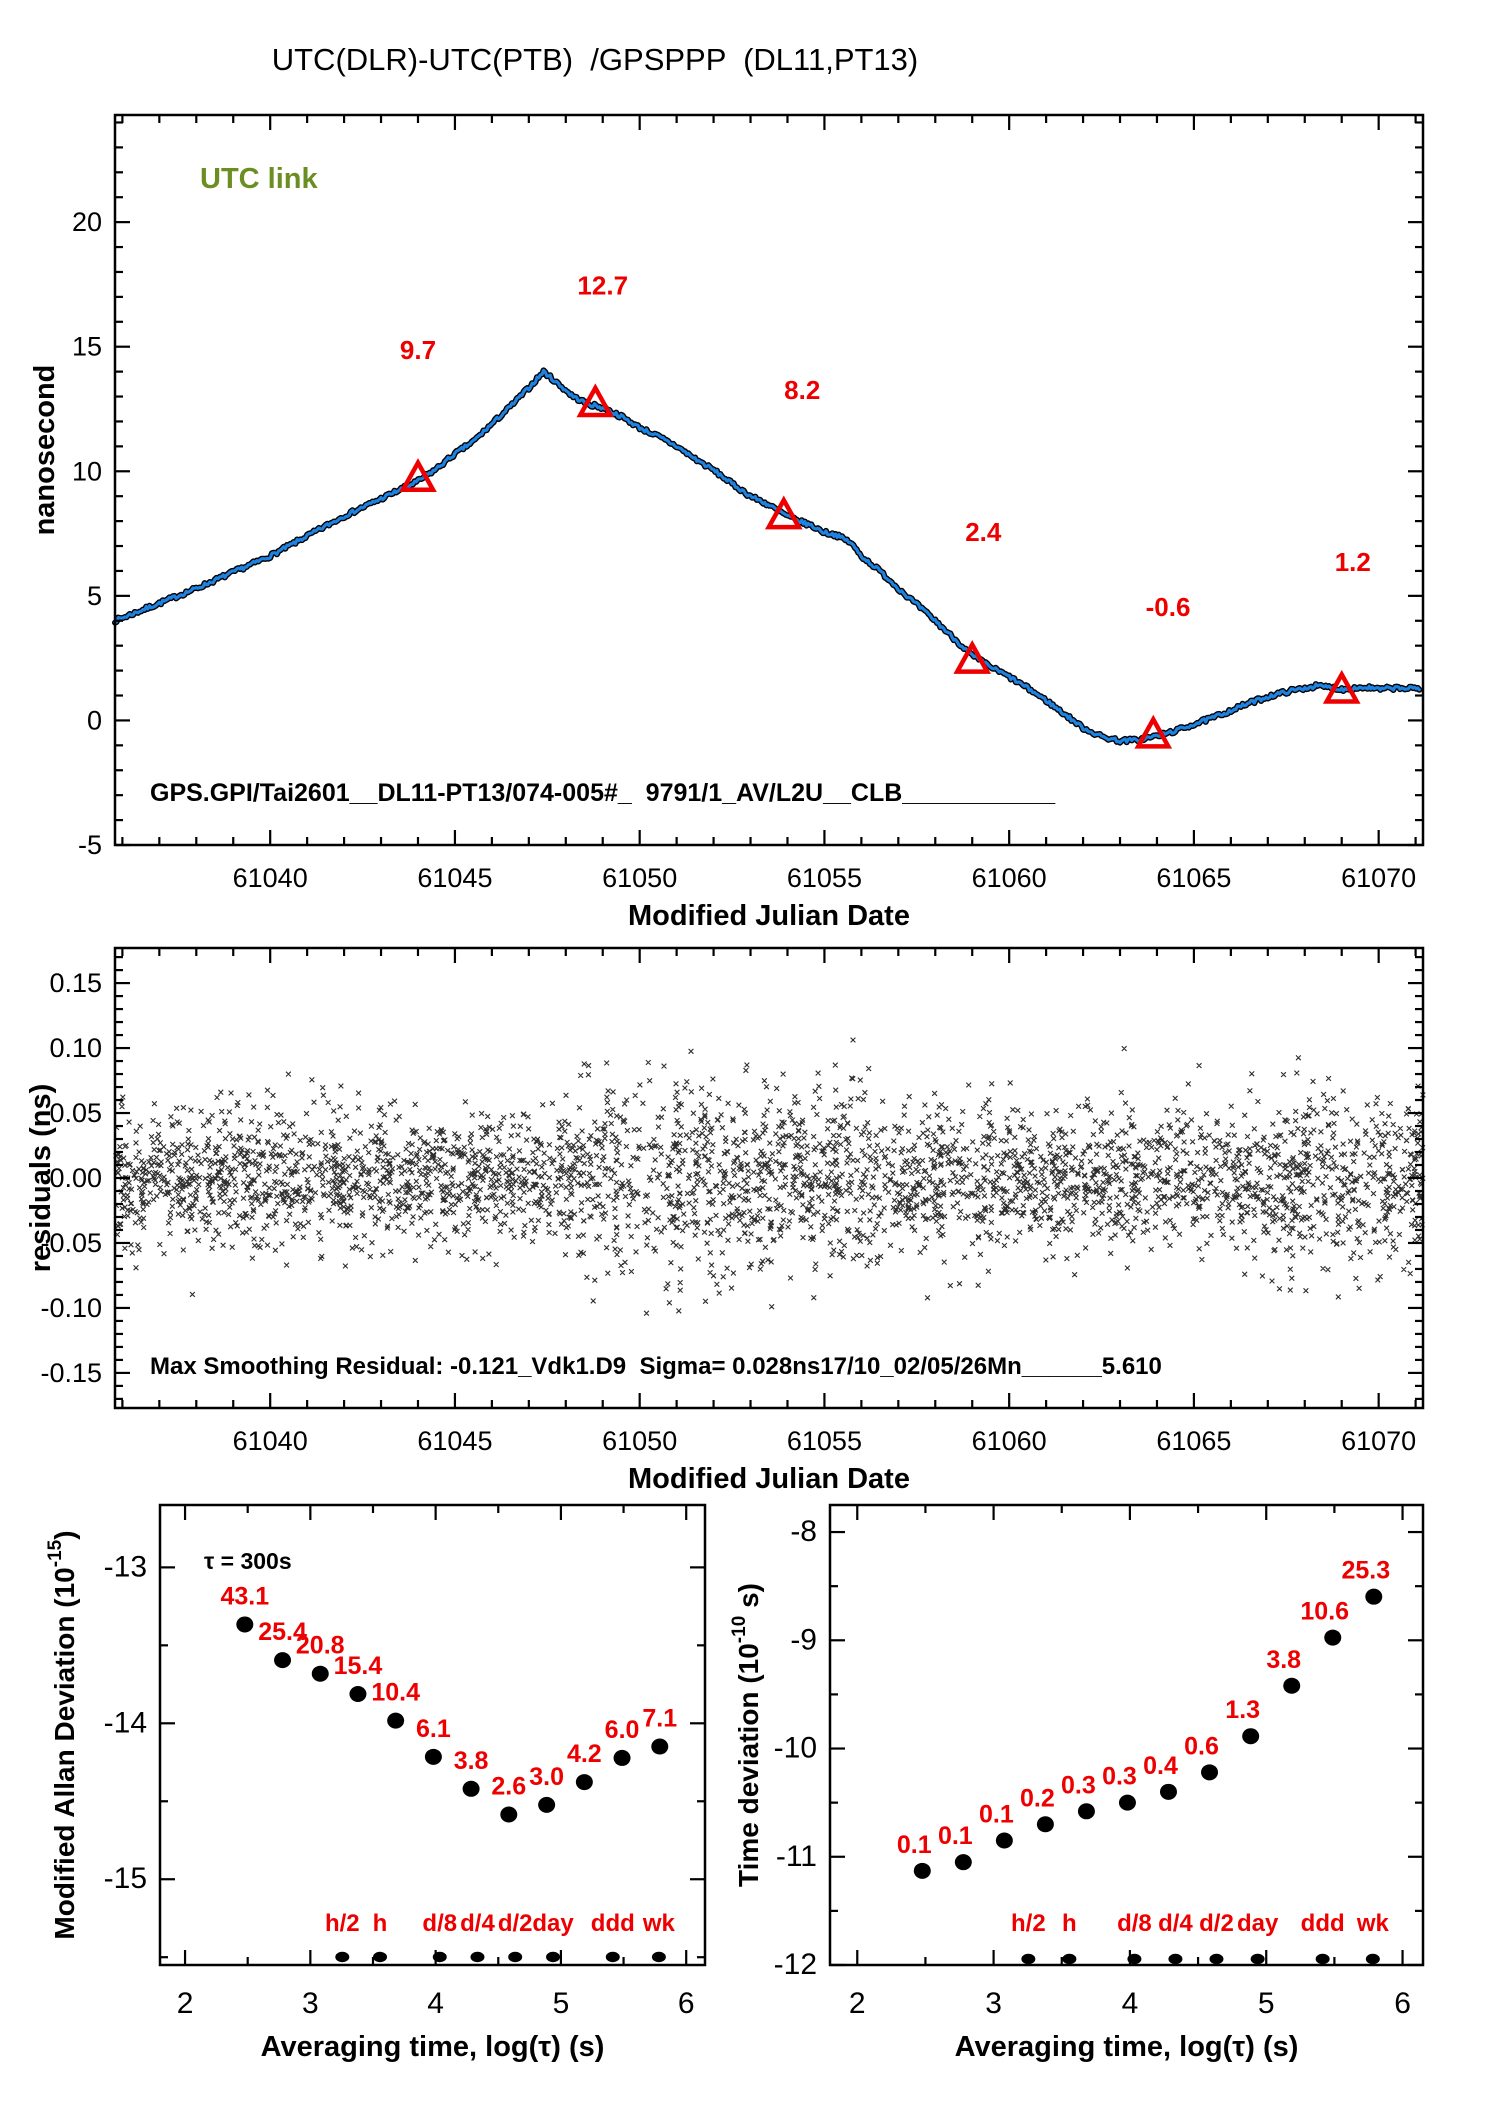  What do you see at coordinates (1242, 1710) in the screenshot?
I see `point-value-label: 1.3` at bounding box center [1242, 1710].